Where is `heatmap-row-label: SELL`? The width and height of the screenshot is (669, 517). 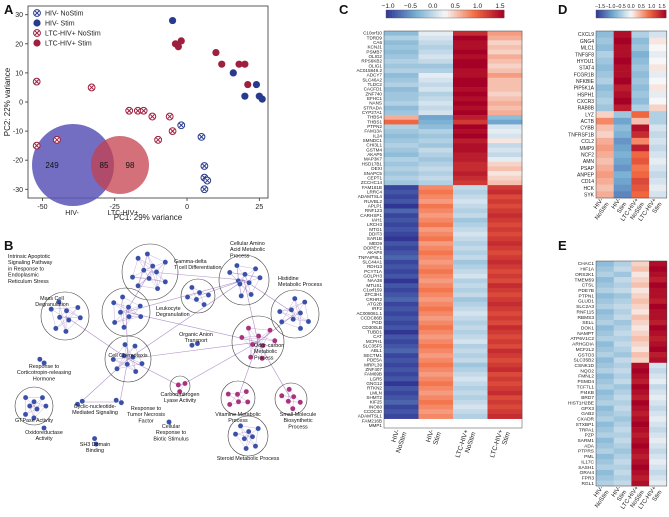
heatmap-row-label: SELL is located at coordinates (588, 323).